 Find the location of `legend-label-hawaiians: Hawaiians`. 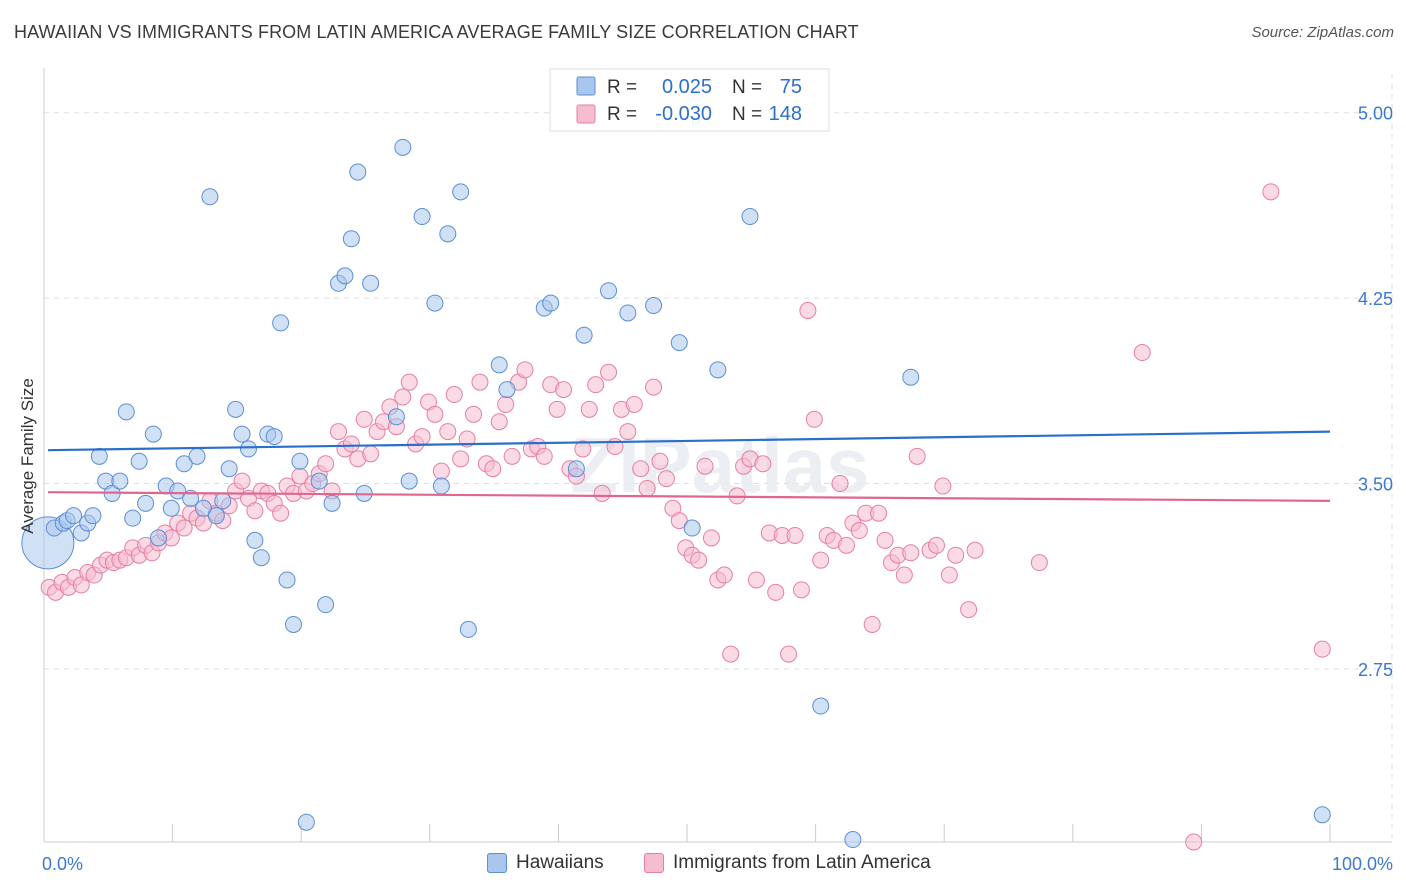

legend-label-hawaiians: Hawaiians is located at coordinates (560, 862).